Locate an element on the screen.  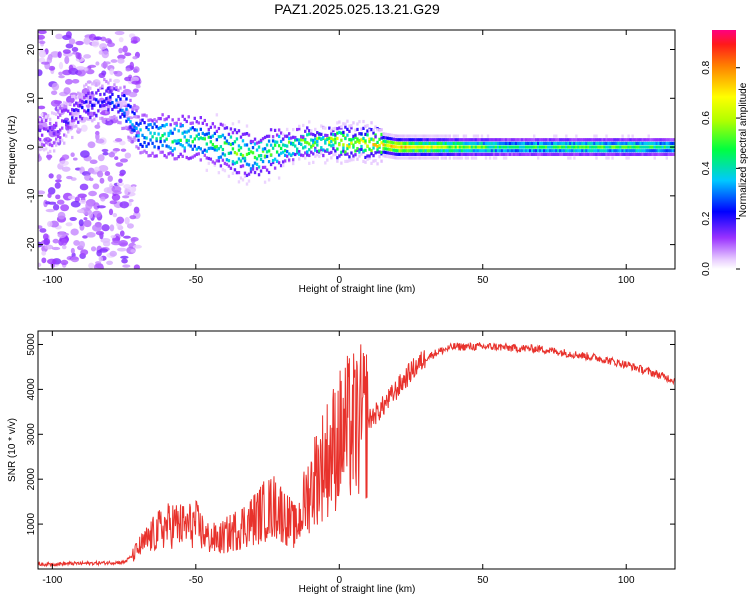
x-tick-label: -100 is located at coordinates (52, 580).